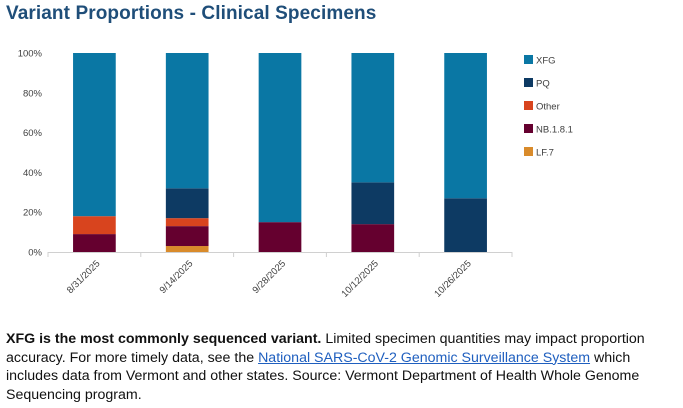  Describe the element at coordinates (35, 253) in the screenshot. I see `y-tick-label: 0%` at that location.